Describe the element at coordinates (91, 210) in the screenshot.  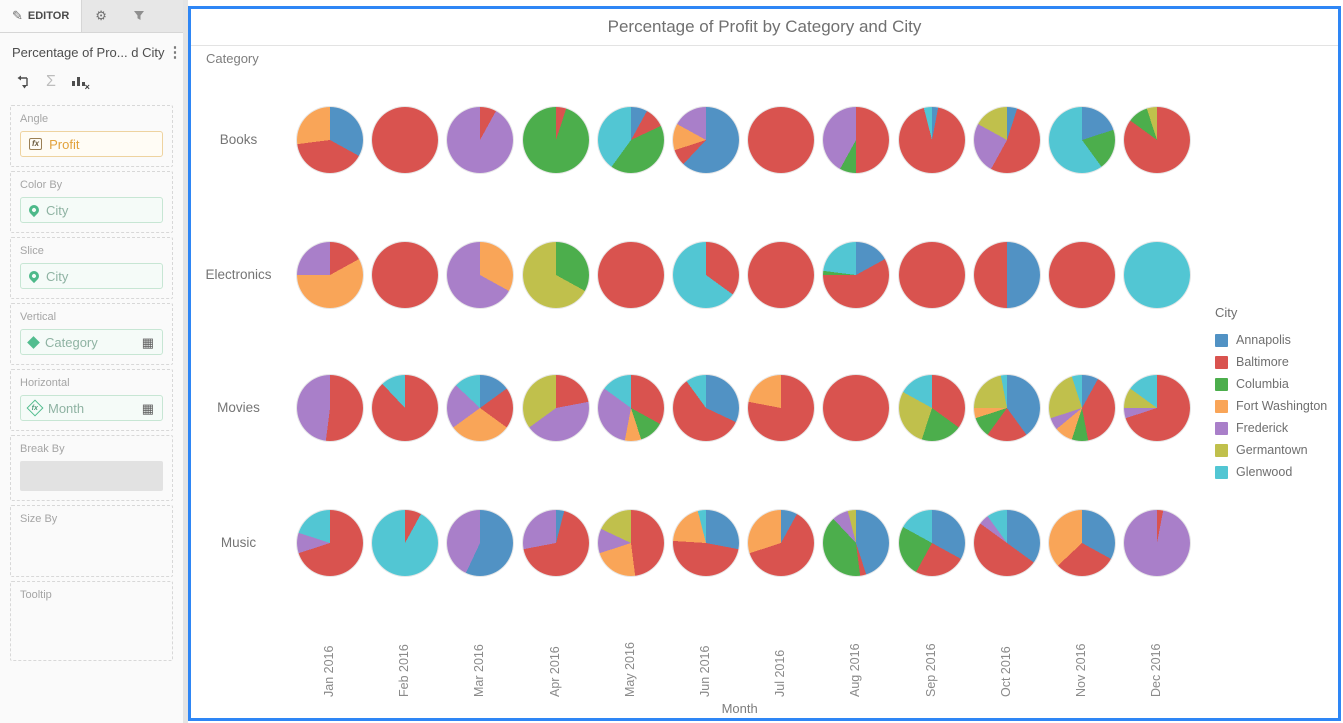
I see `field-chip-city-color: City` at that location.